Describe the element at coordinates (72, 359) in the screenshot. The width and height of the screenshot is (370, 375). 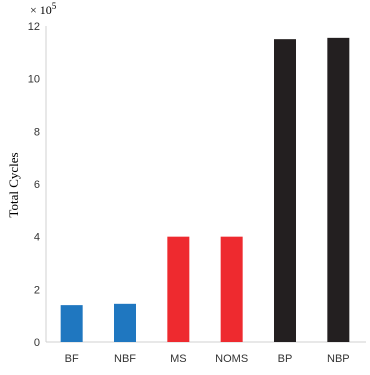
I see `x-tick-label-bf: BF` at that location.